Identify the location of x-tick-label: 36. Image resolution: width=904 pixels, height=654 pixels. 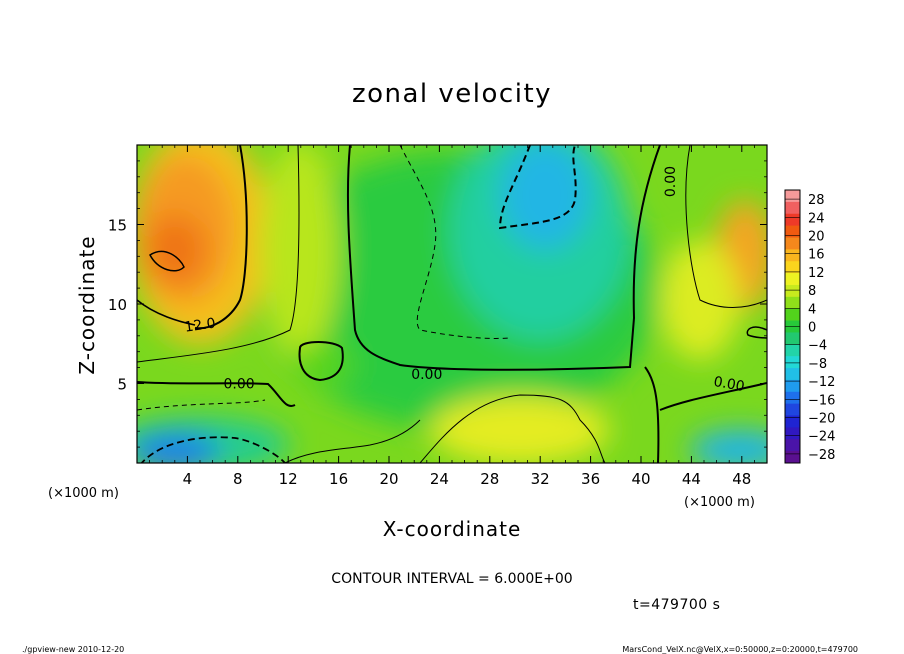
(590, 479).